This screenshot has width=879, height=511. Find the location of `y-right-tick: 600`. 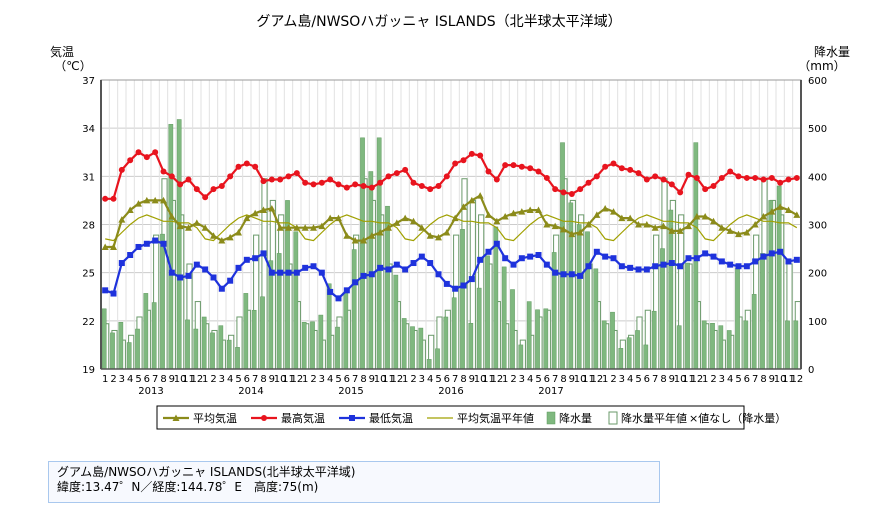

y-right-tick: 600 is located at coordinates (817, 81).